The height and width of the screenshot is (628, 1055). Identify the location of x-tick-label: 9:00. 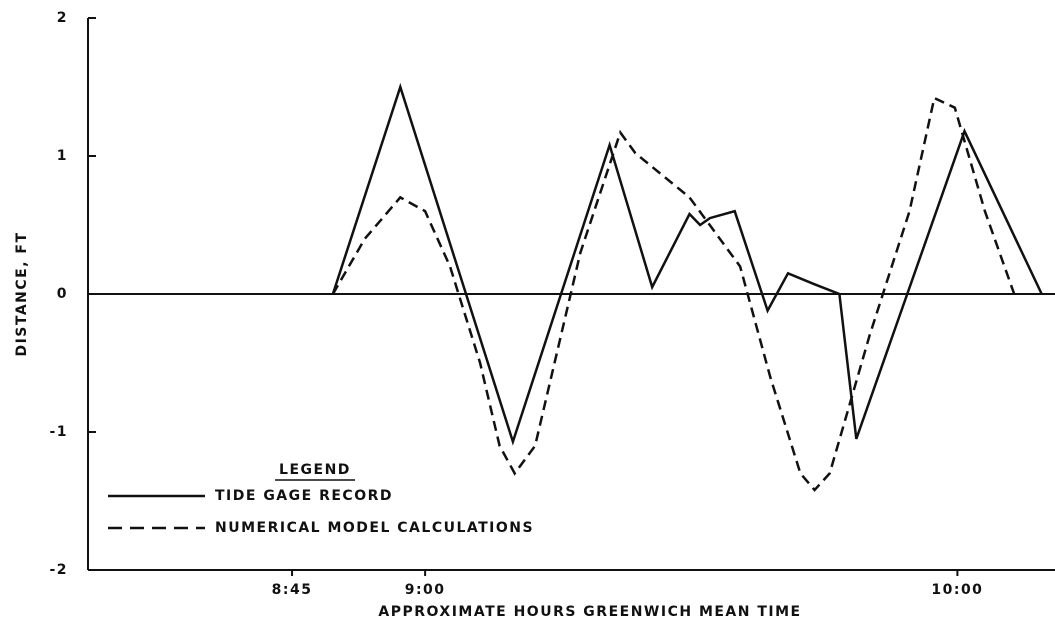
(425, 590).